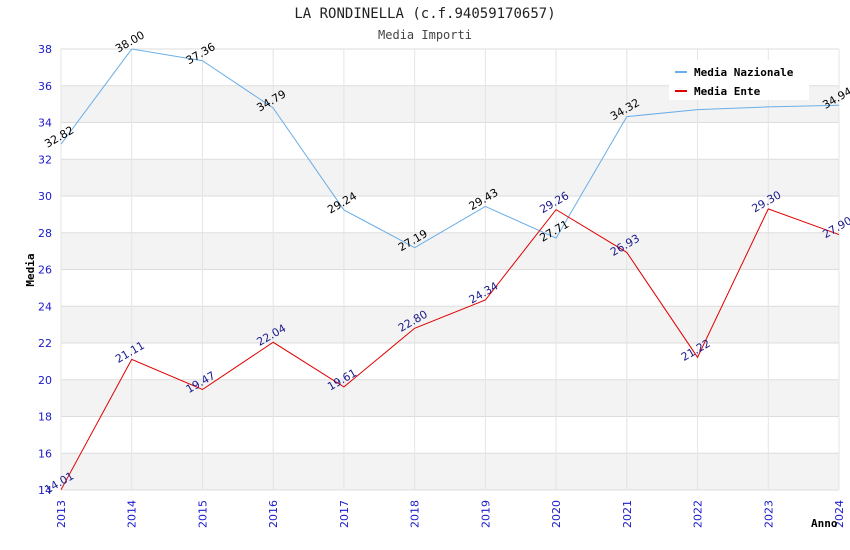 This screenshot has height=550, width=850. I want to click on x-tick-label: 2023, so click(768, 514).